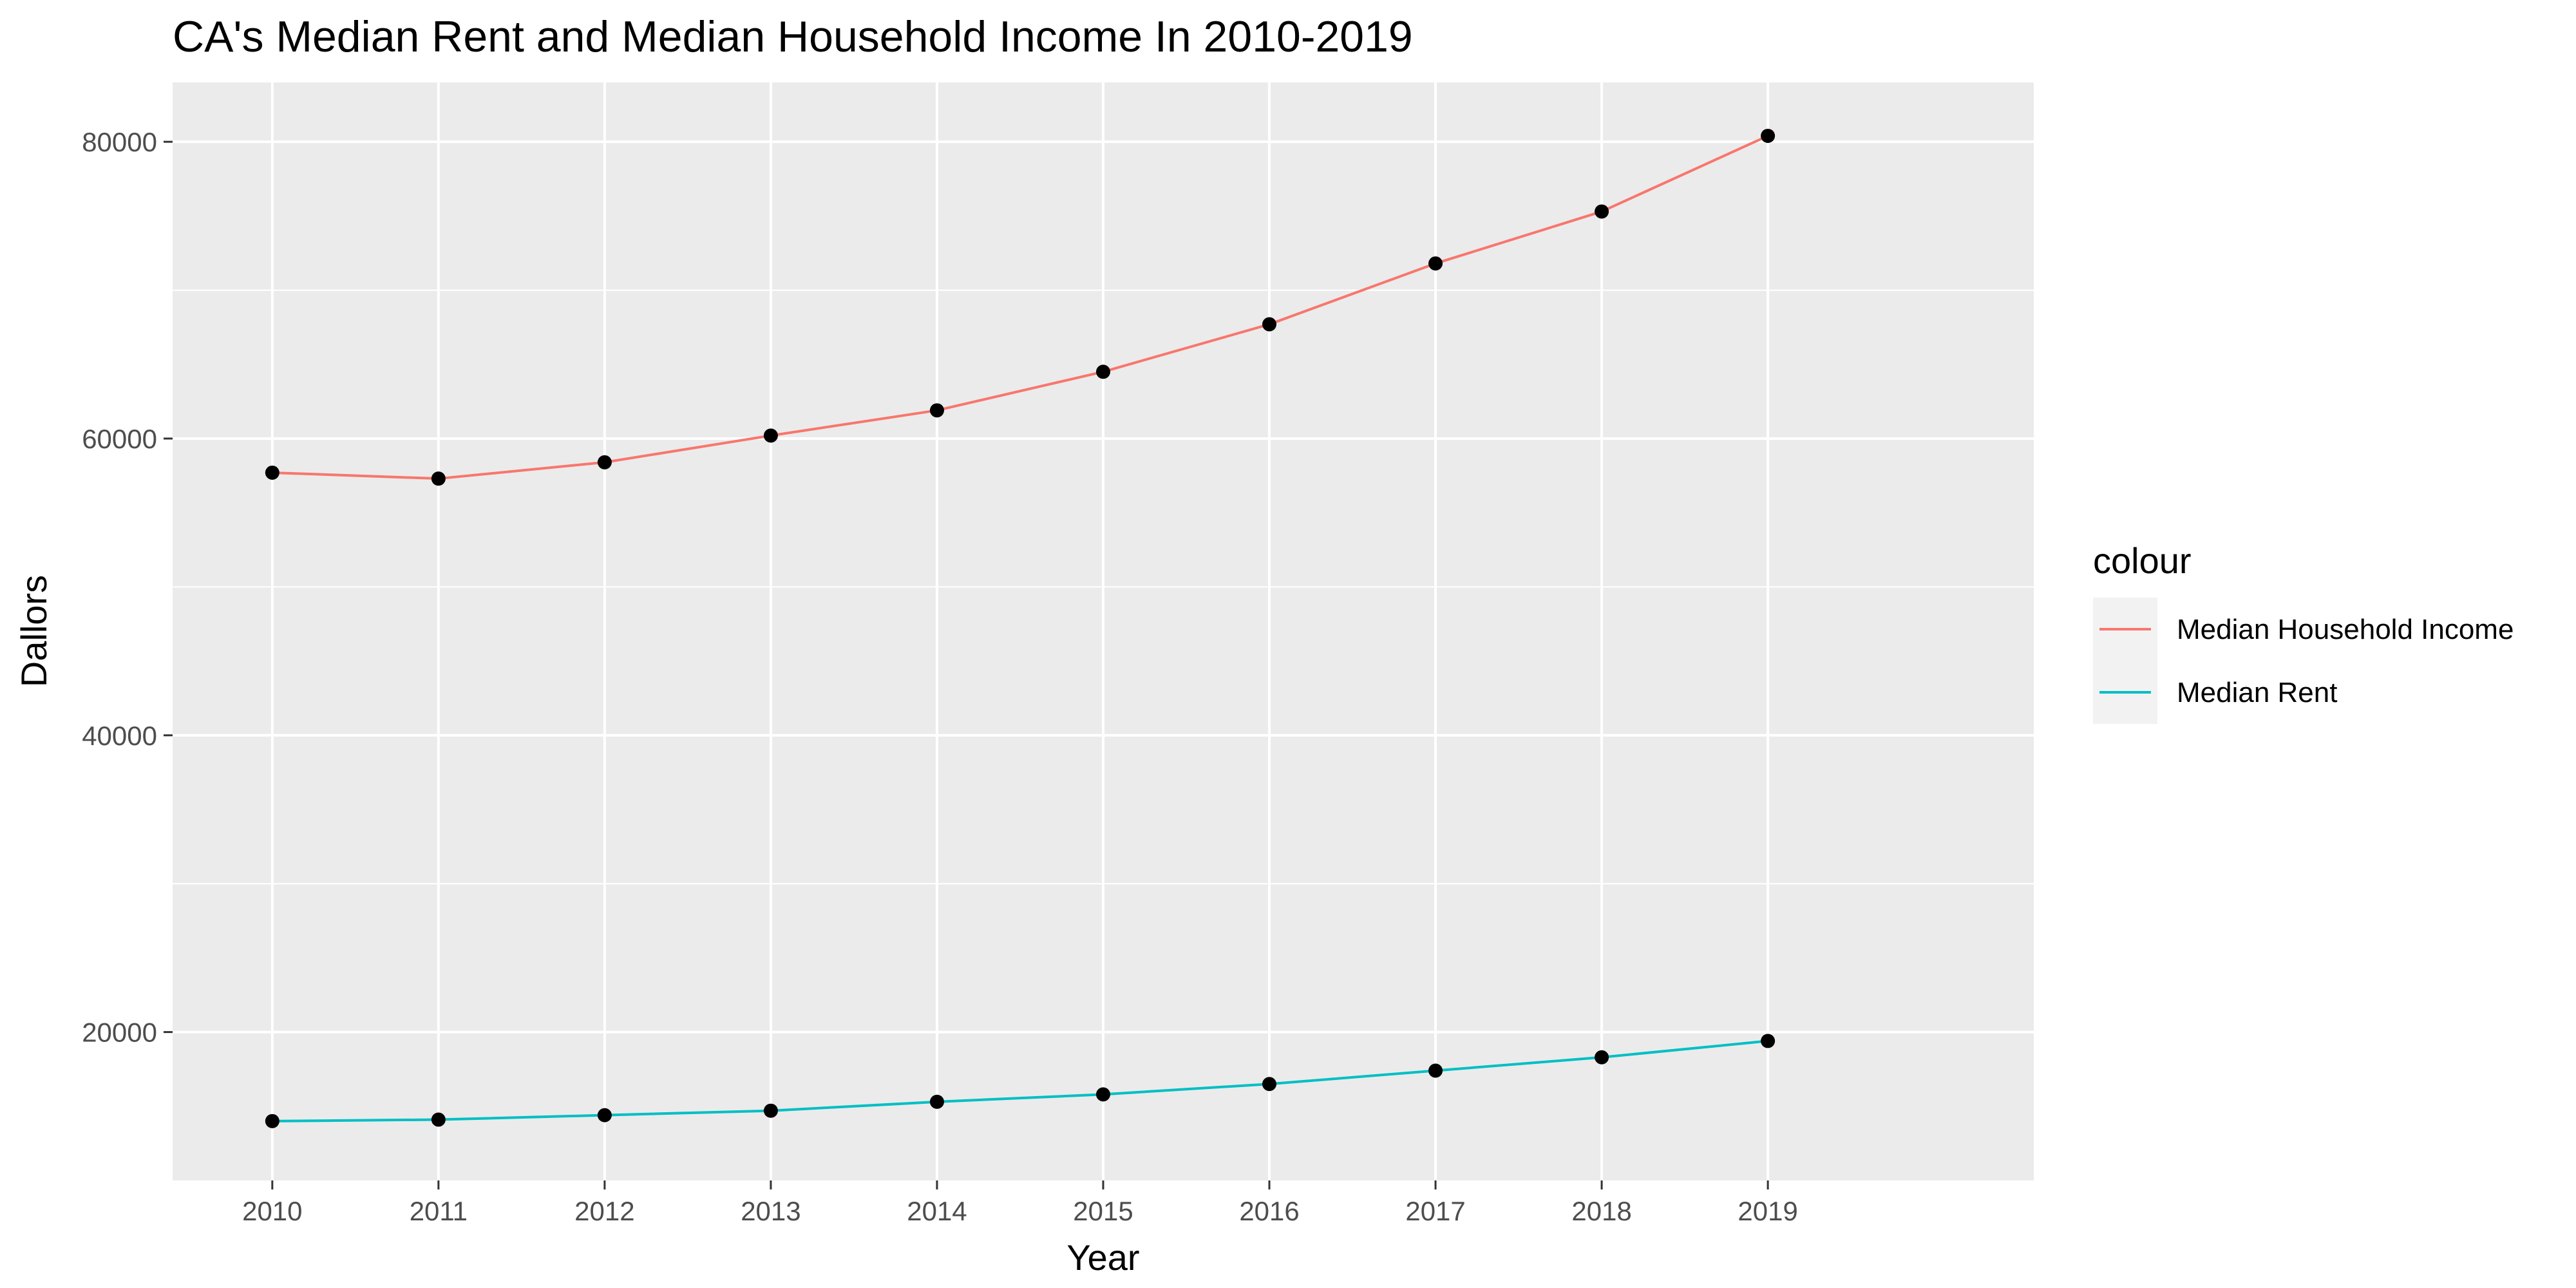  Describe the element at coordinates (937, 1211) in the screenshot. I see `x-tick-label: 2014` at that location.